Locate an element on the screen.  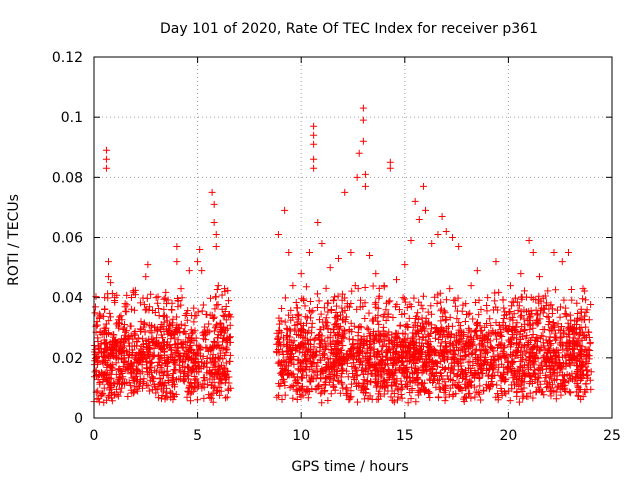
y-tick-label: 0.1 is located at coordinates (72, 118).